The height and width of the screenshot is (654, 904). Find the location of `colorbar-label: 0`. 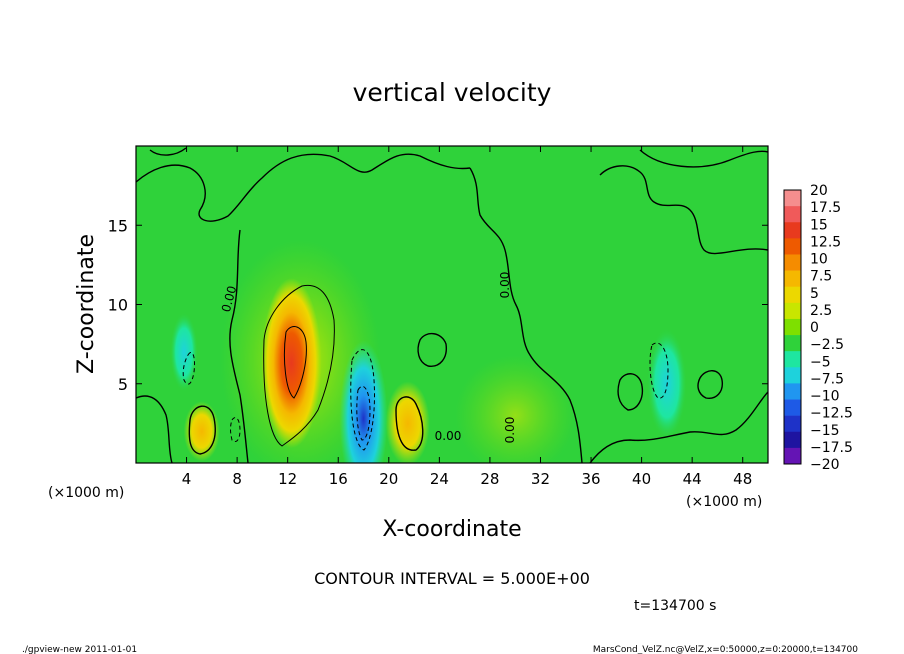

colorbar-label: 0 is located at coordinates (814, 328).